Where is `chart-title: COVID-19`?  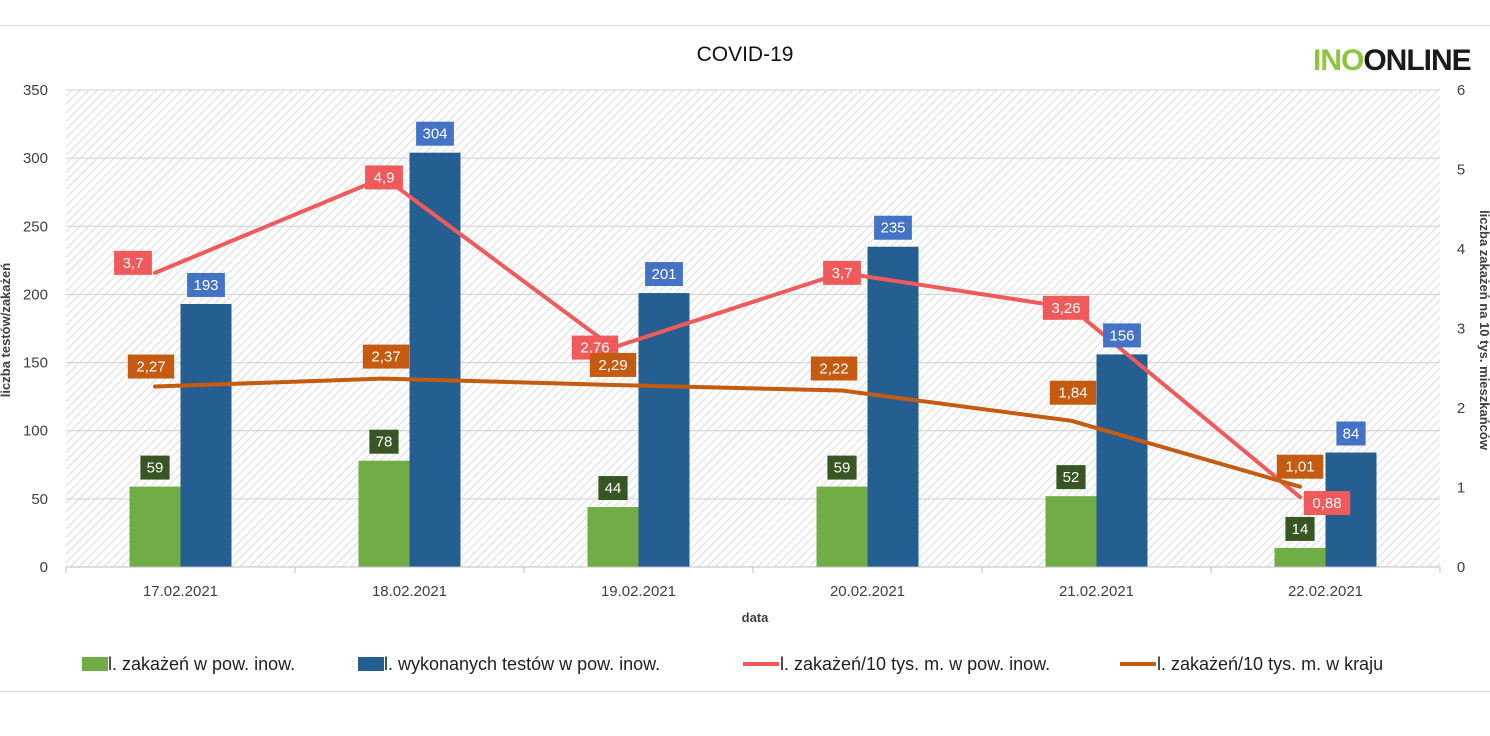 chart-title: COVID-19 is located at coordinates (745, 54).